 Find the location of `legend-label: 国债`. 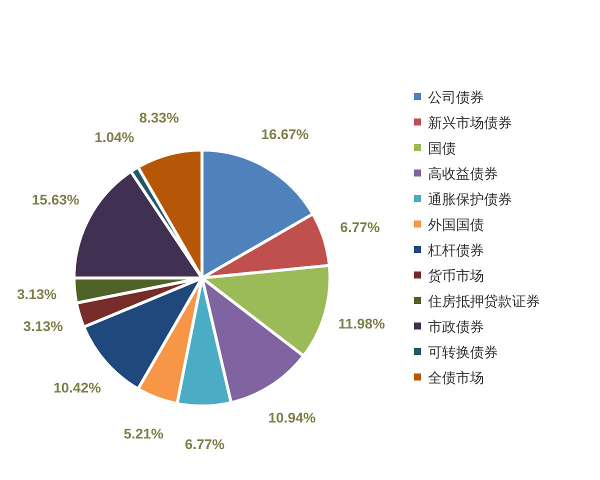

legend-label: 国债 is located at coordinates (442, 148).